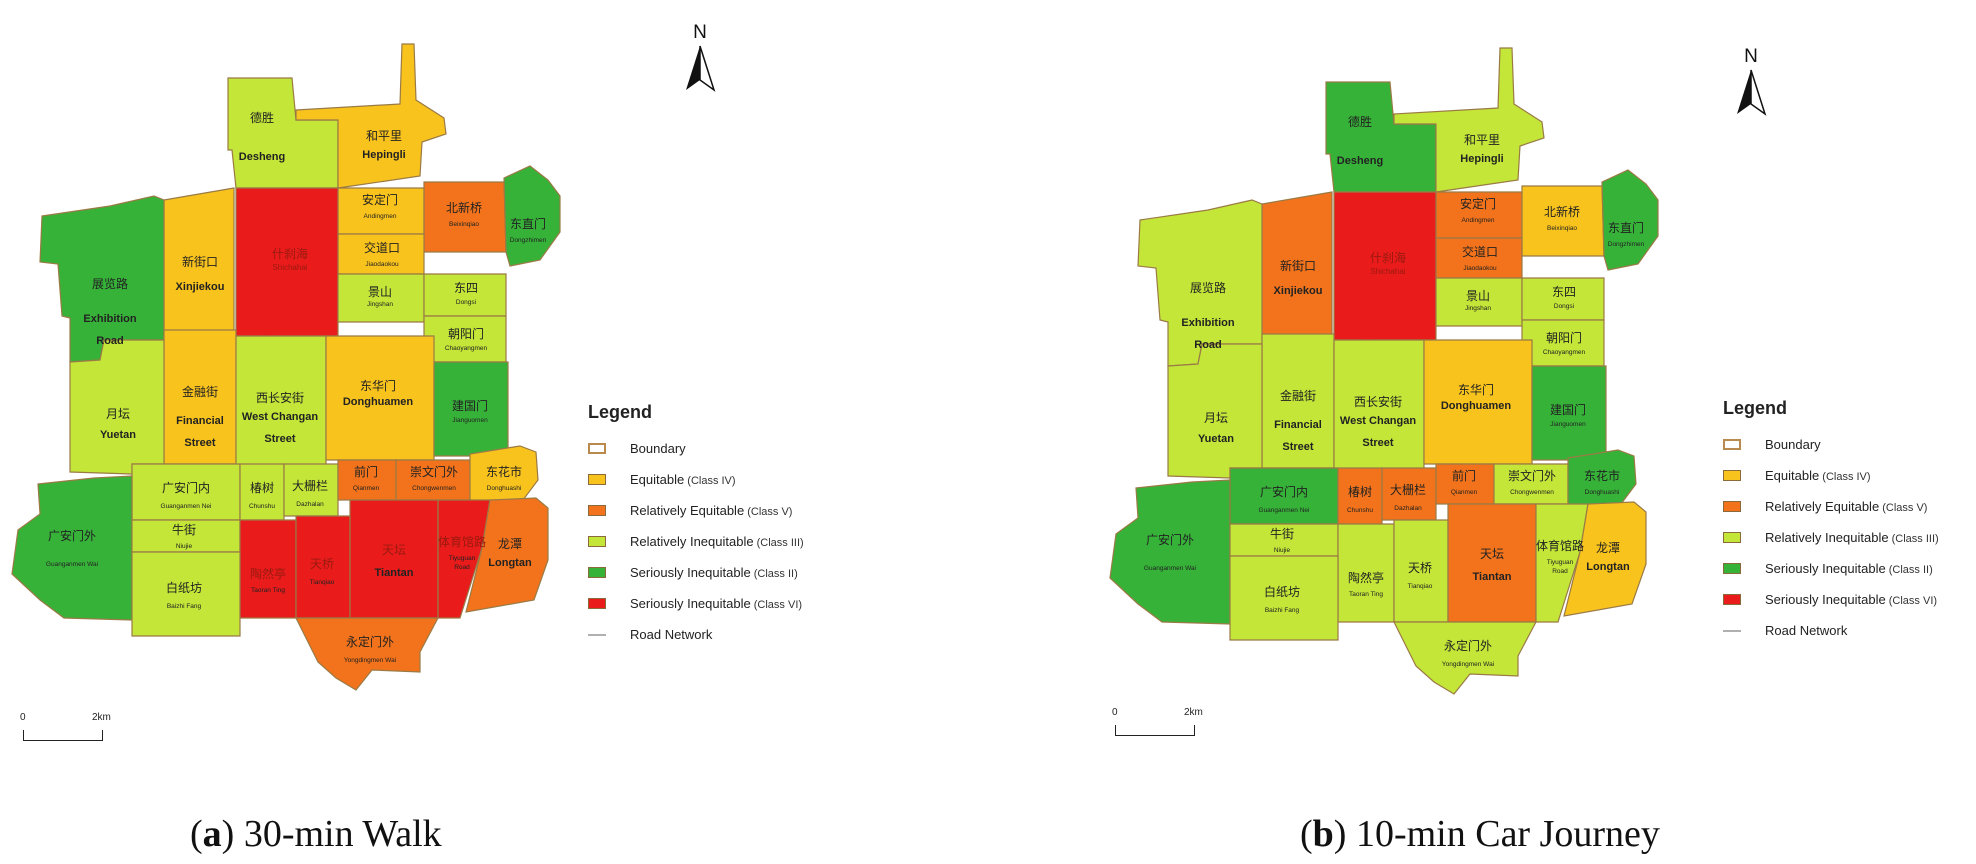 Image resolution: width=1976 pixels, height=864 pixels. I want to click on legend-label: Seriously Inequitable (Class VI), so click(716, 603).